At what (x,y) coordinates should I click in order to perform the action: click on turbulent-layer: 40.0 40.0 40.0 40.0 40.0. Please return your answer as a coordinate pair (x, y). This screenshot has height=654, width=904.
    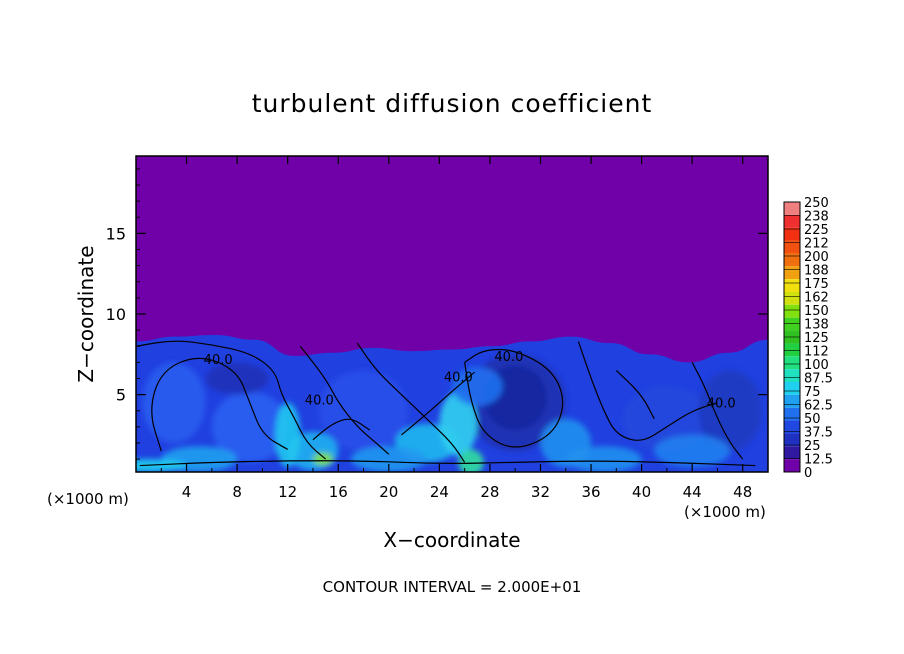
    Looking at the image, I should click on (452, 403).